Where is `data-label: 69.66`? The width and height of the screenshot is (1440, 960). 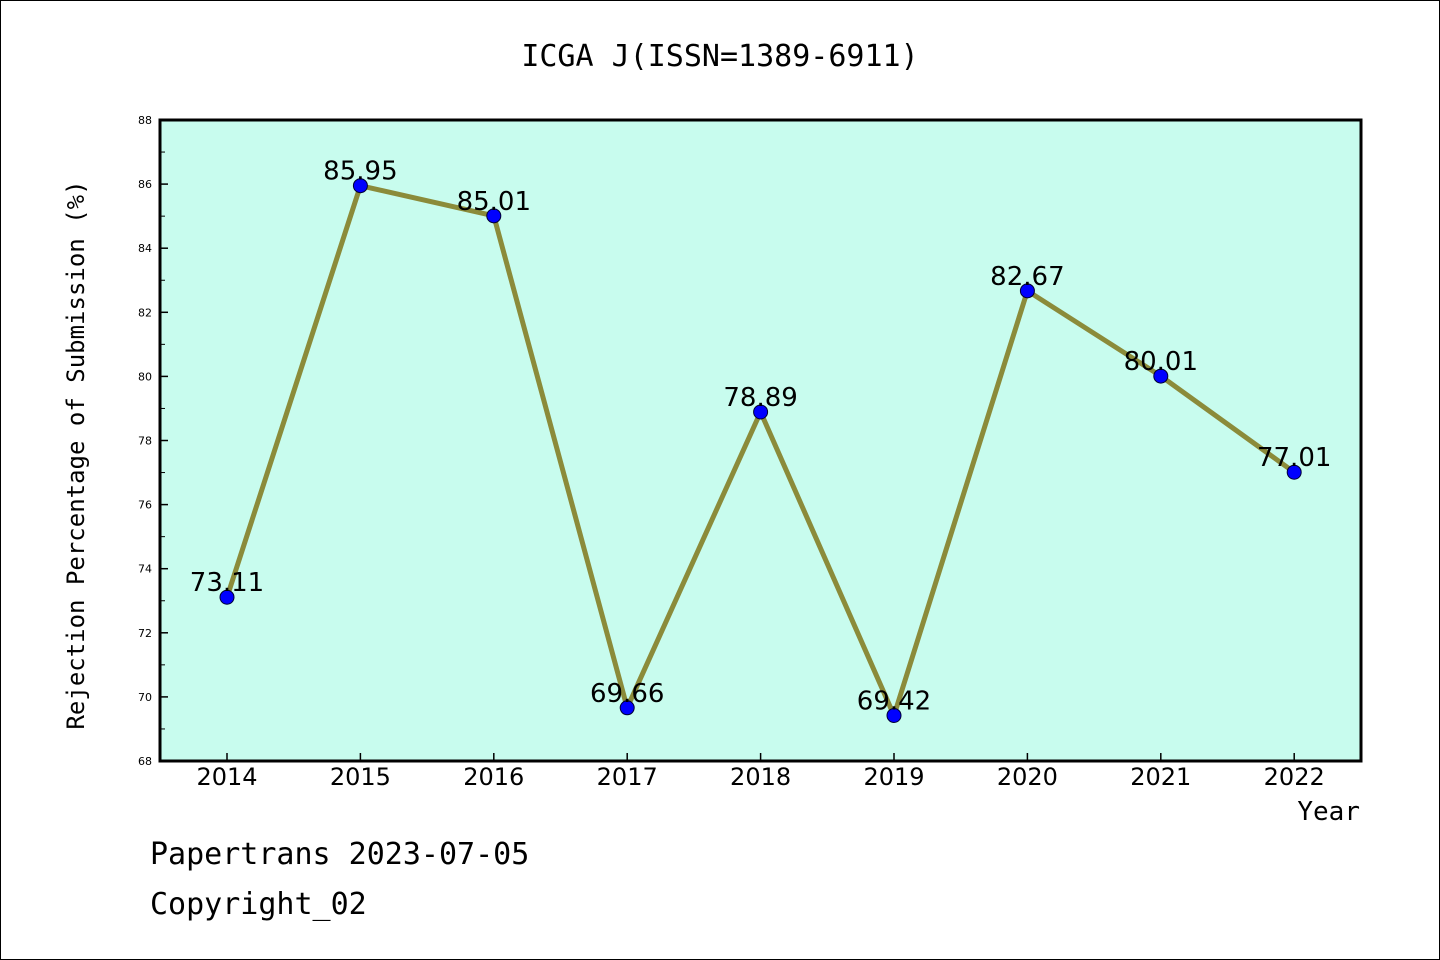 data-label: 69.66 is located at coordinates (627, 694).